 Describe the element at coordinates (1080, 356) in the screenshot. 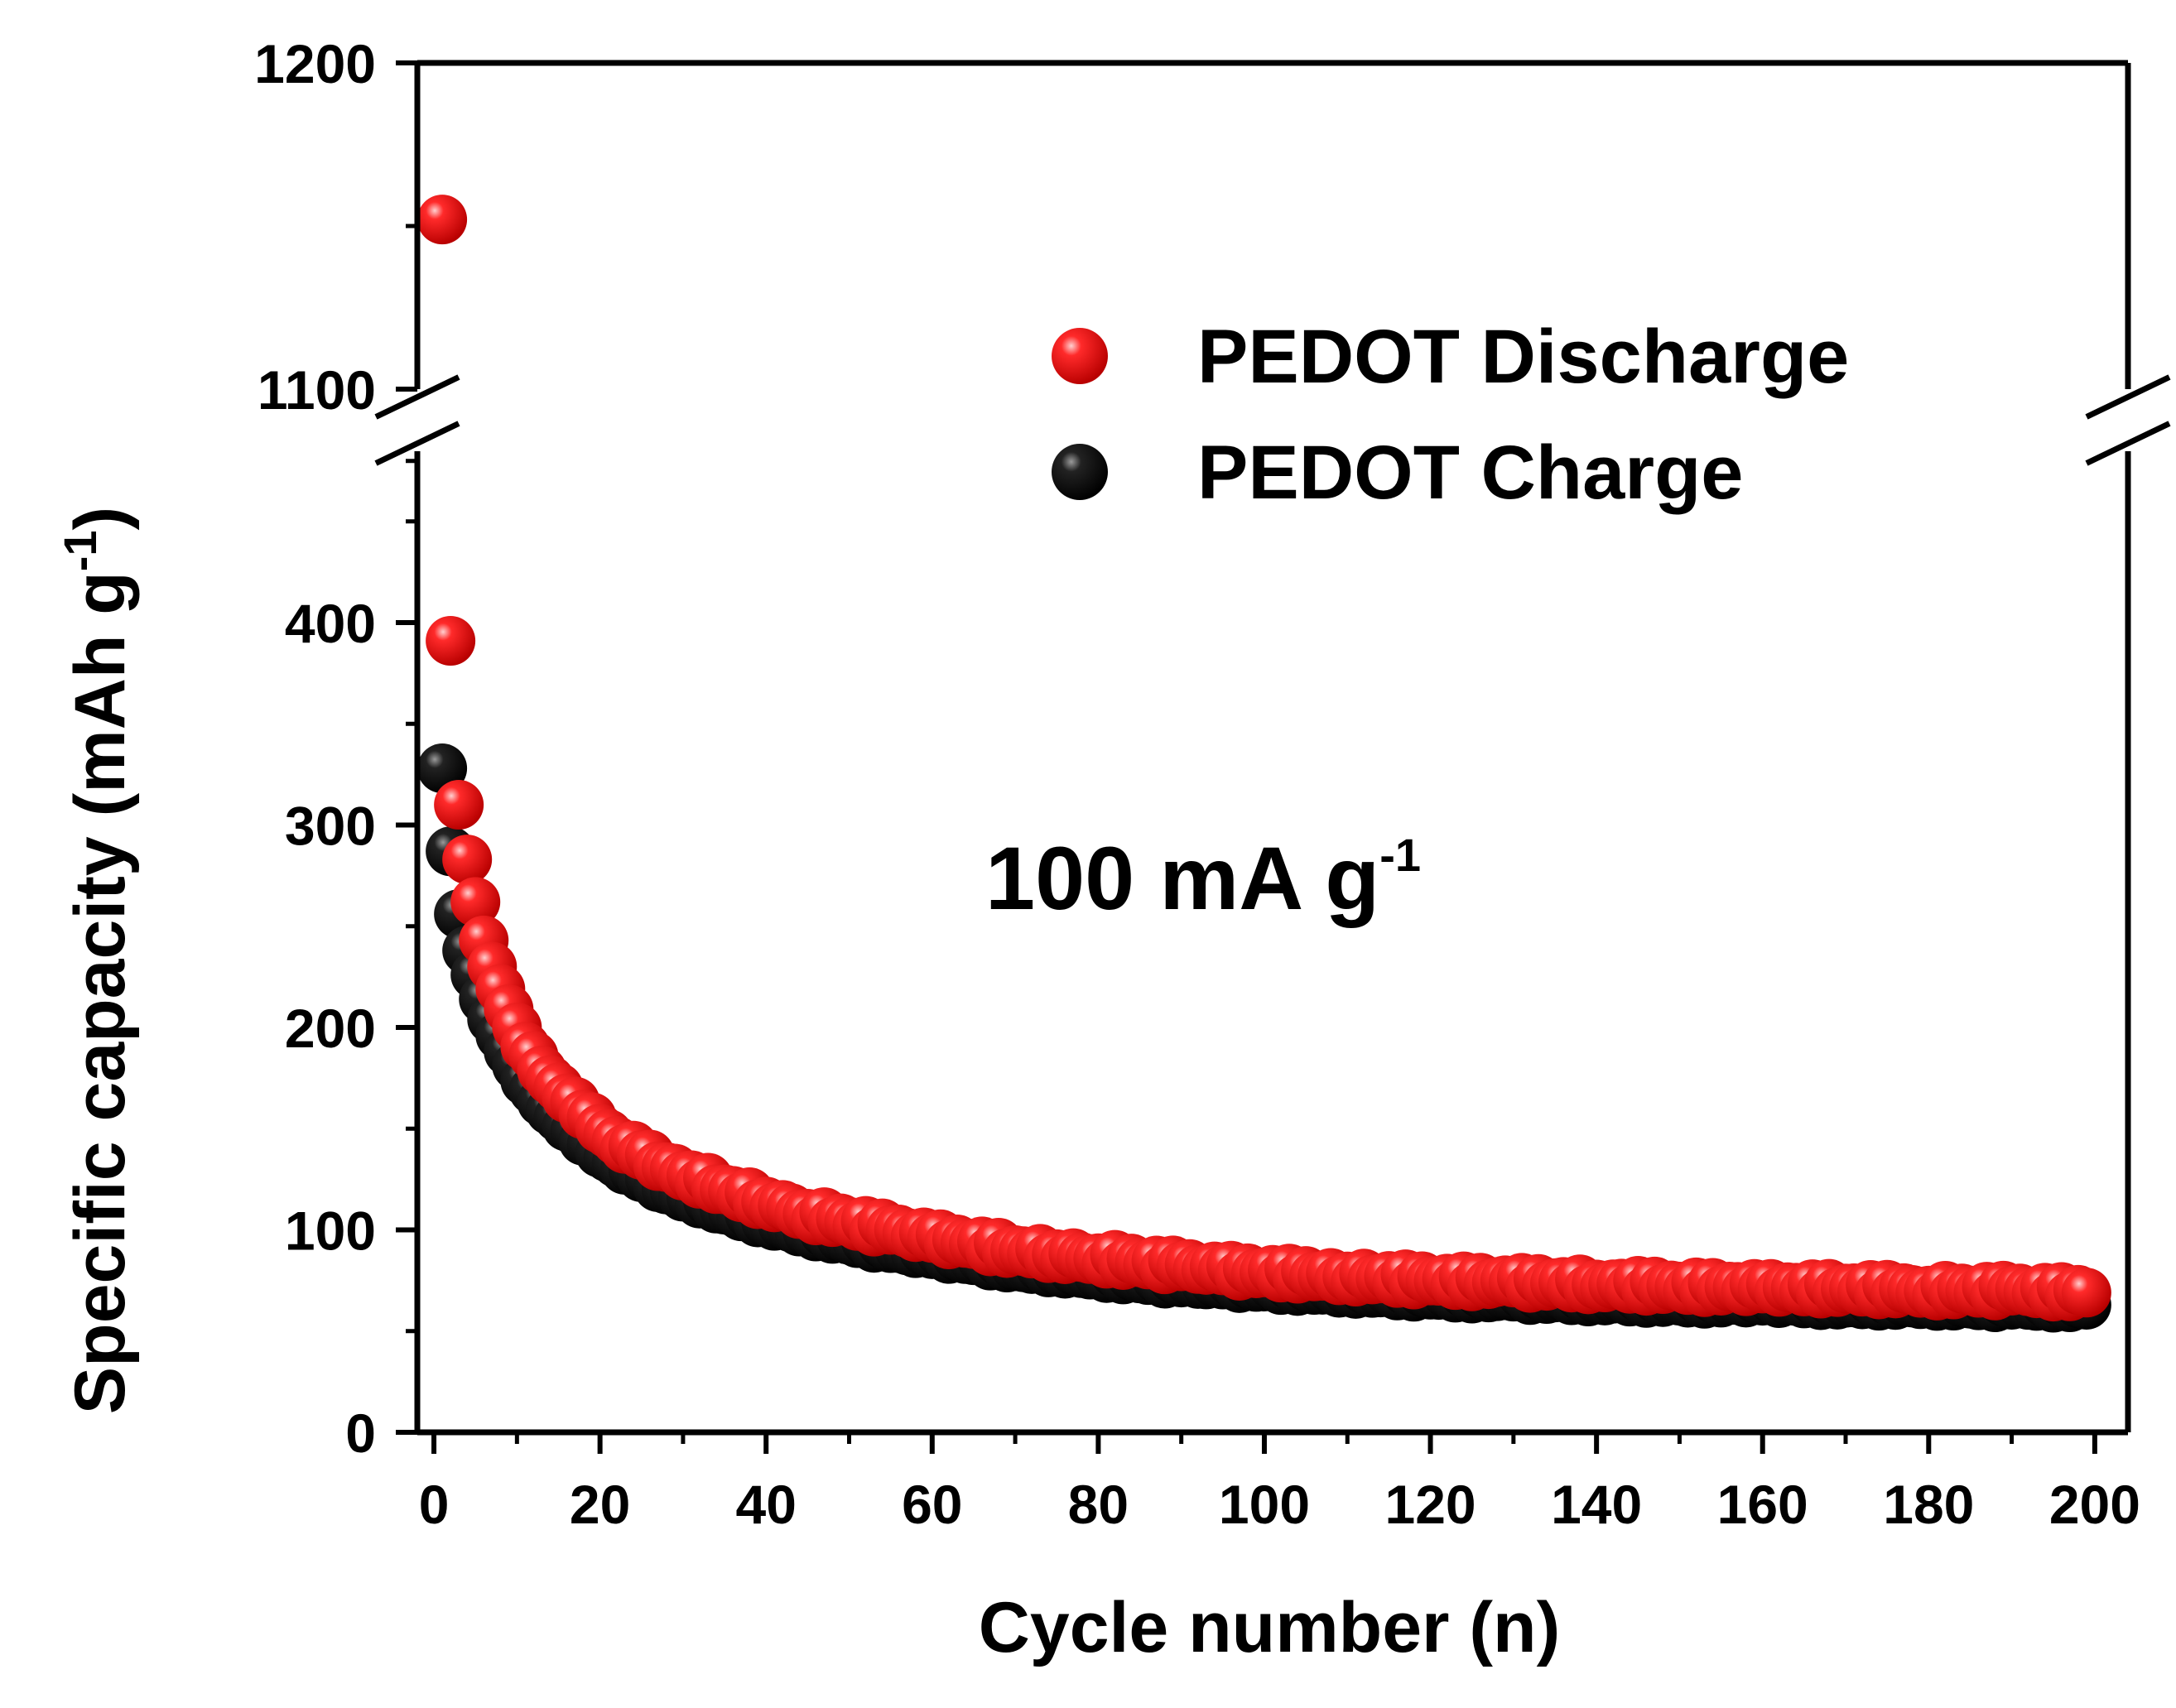

I see `legend-marker-discharge` at that location.